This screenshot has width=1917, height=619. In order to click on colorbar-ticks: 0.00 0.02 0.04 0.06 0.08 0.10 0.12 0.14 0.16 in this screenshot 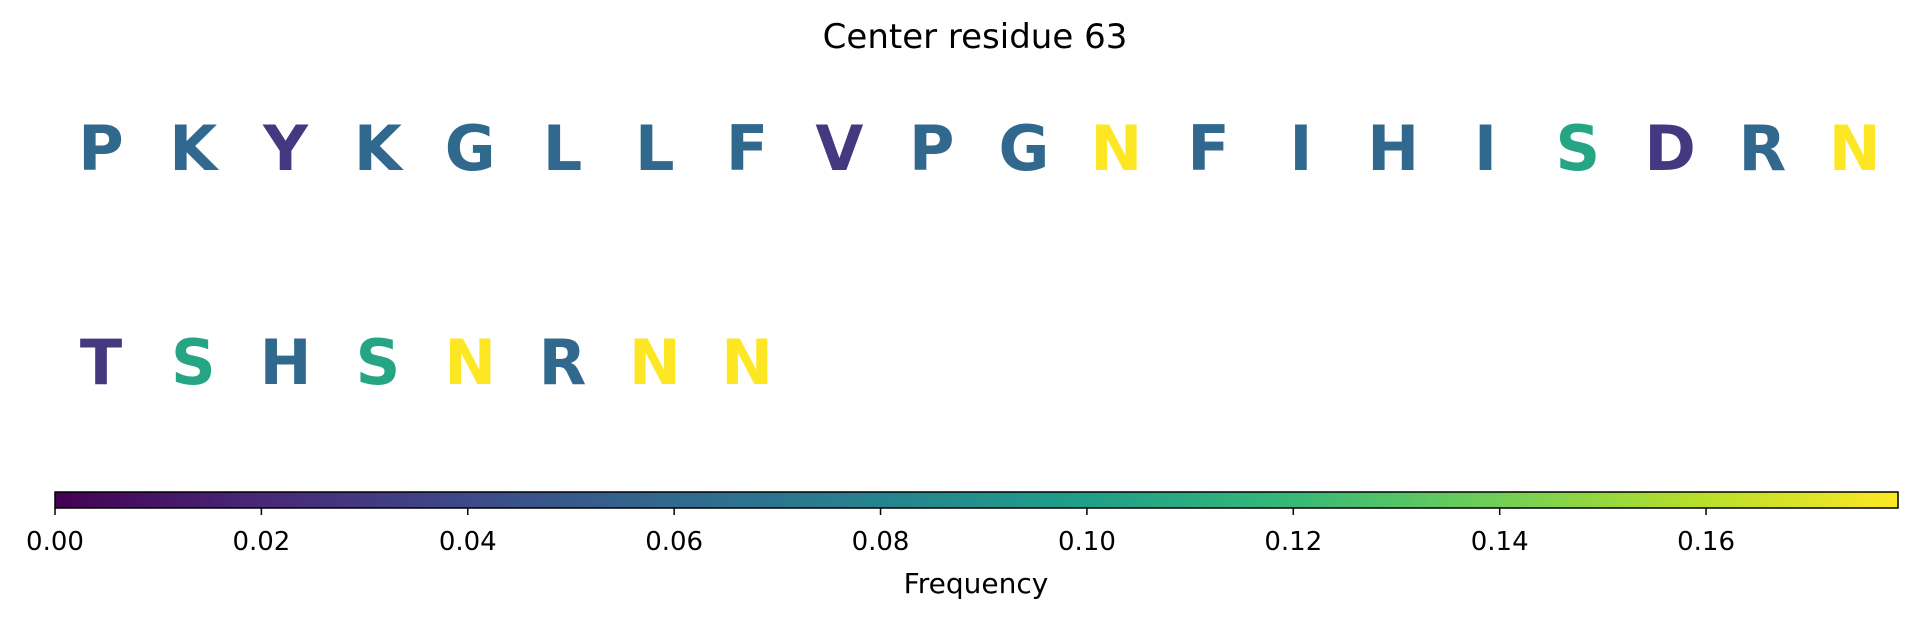, I will do `click(880, 532)`.